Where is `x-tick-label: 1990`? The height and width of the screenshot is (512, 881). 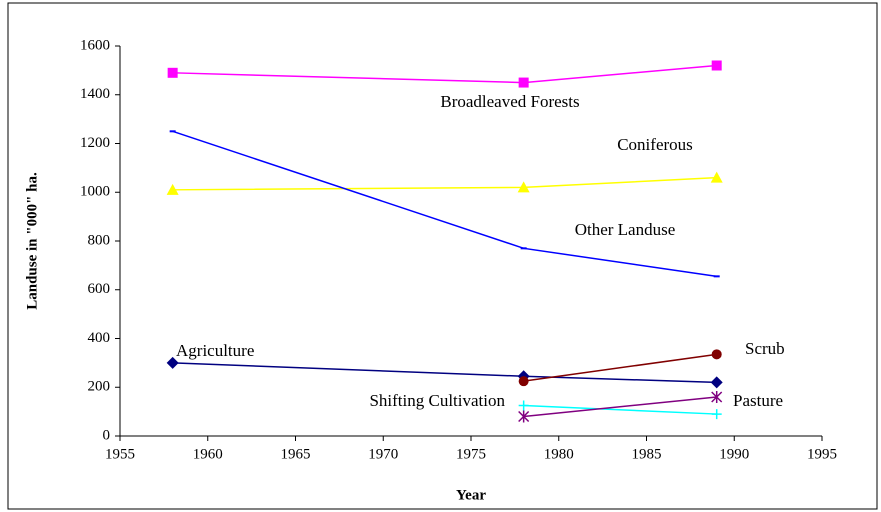
x-tick-label: 1990 is located at coordinates (734, 454).